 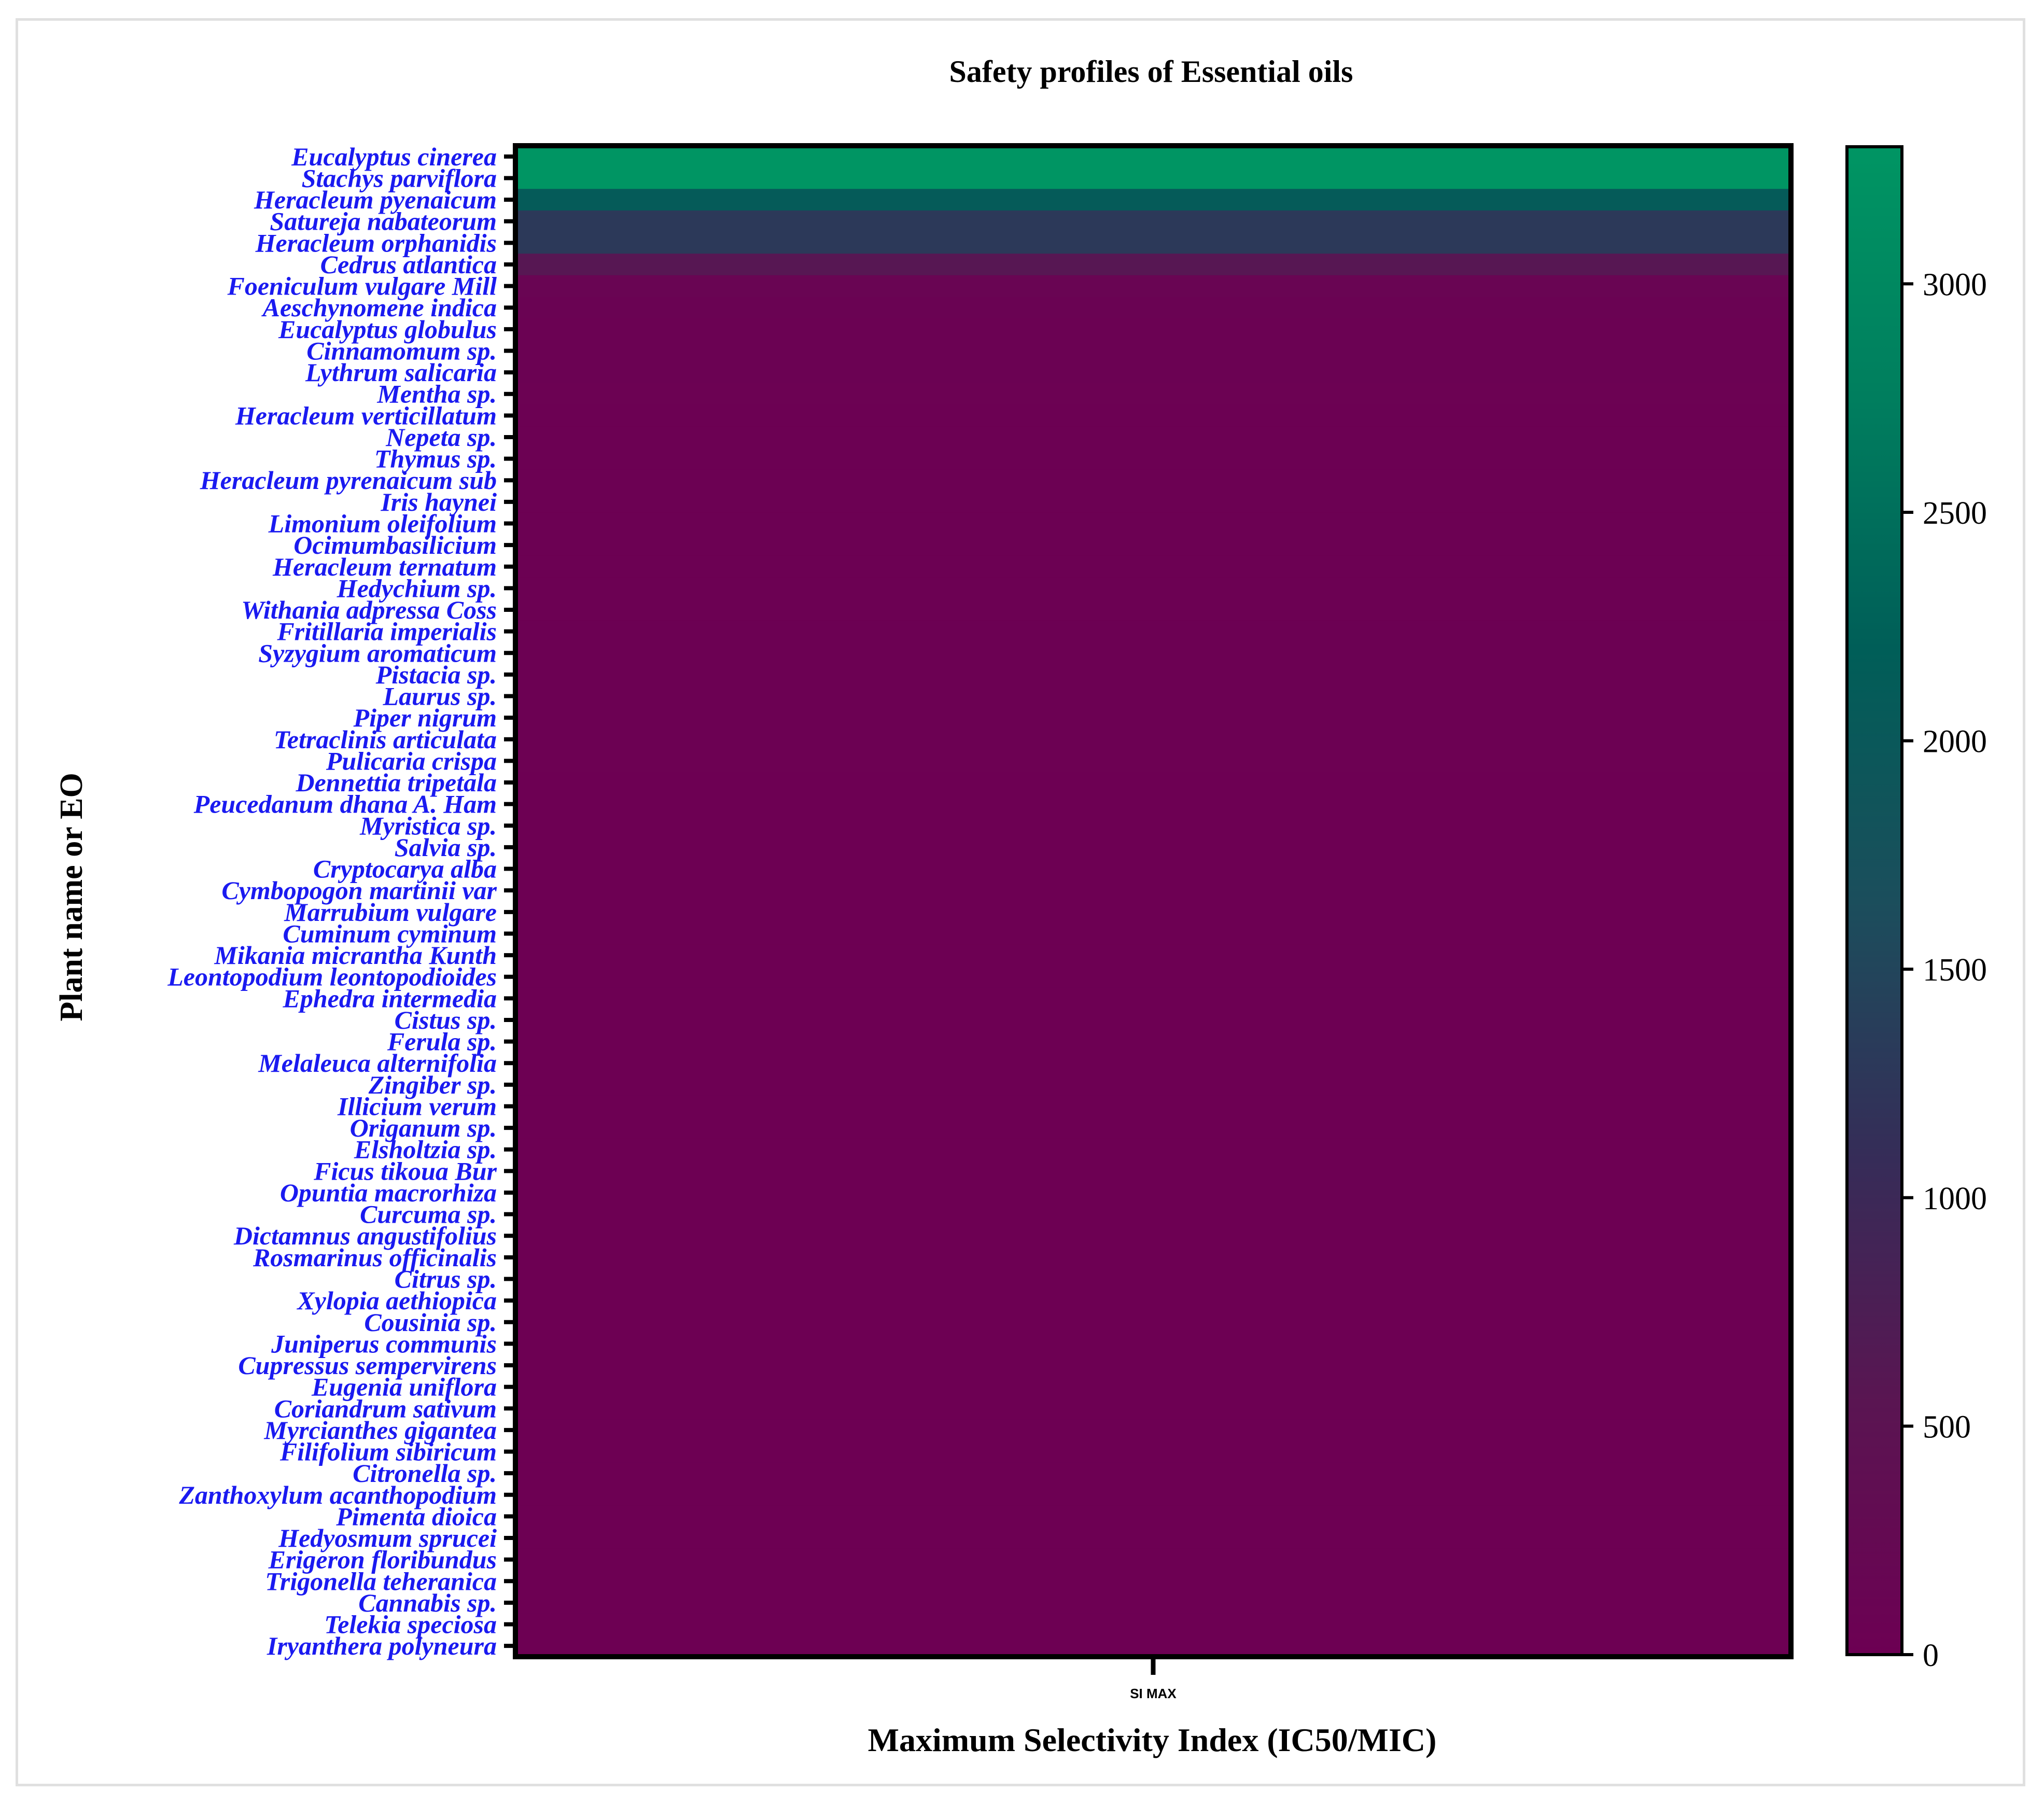 I want to click on y-tick-label: Pimenta dioica, so click(x=416, y=1516).